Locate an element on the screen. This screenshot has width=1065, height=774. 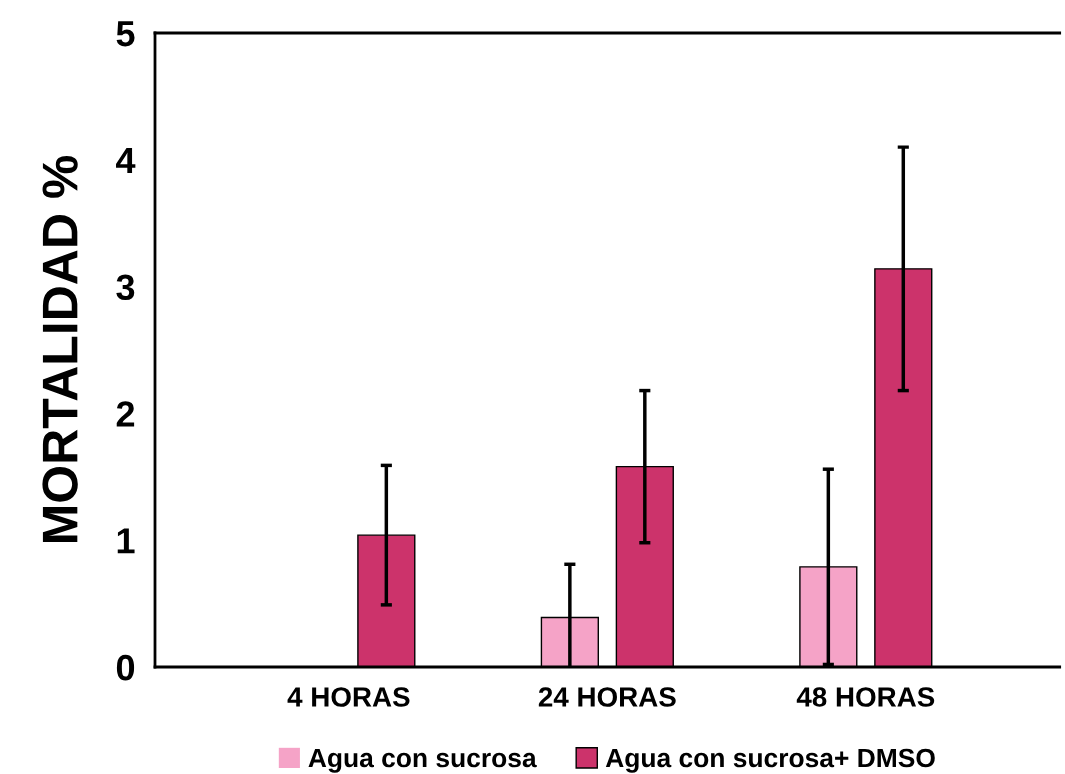
x-tick-label: 48 HORAS is located at coordinates (865, 697).